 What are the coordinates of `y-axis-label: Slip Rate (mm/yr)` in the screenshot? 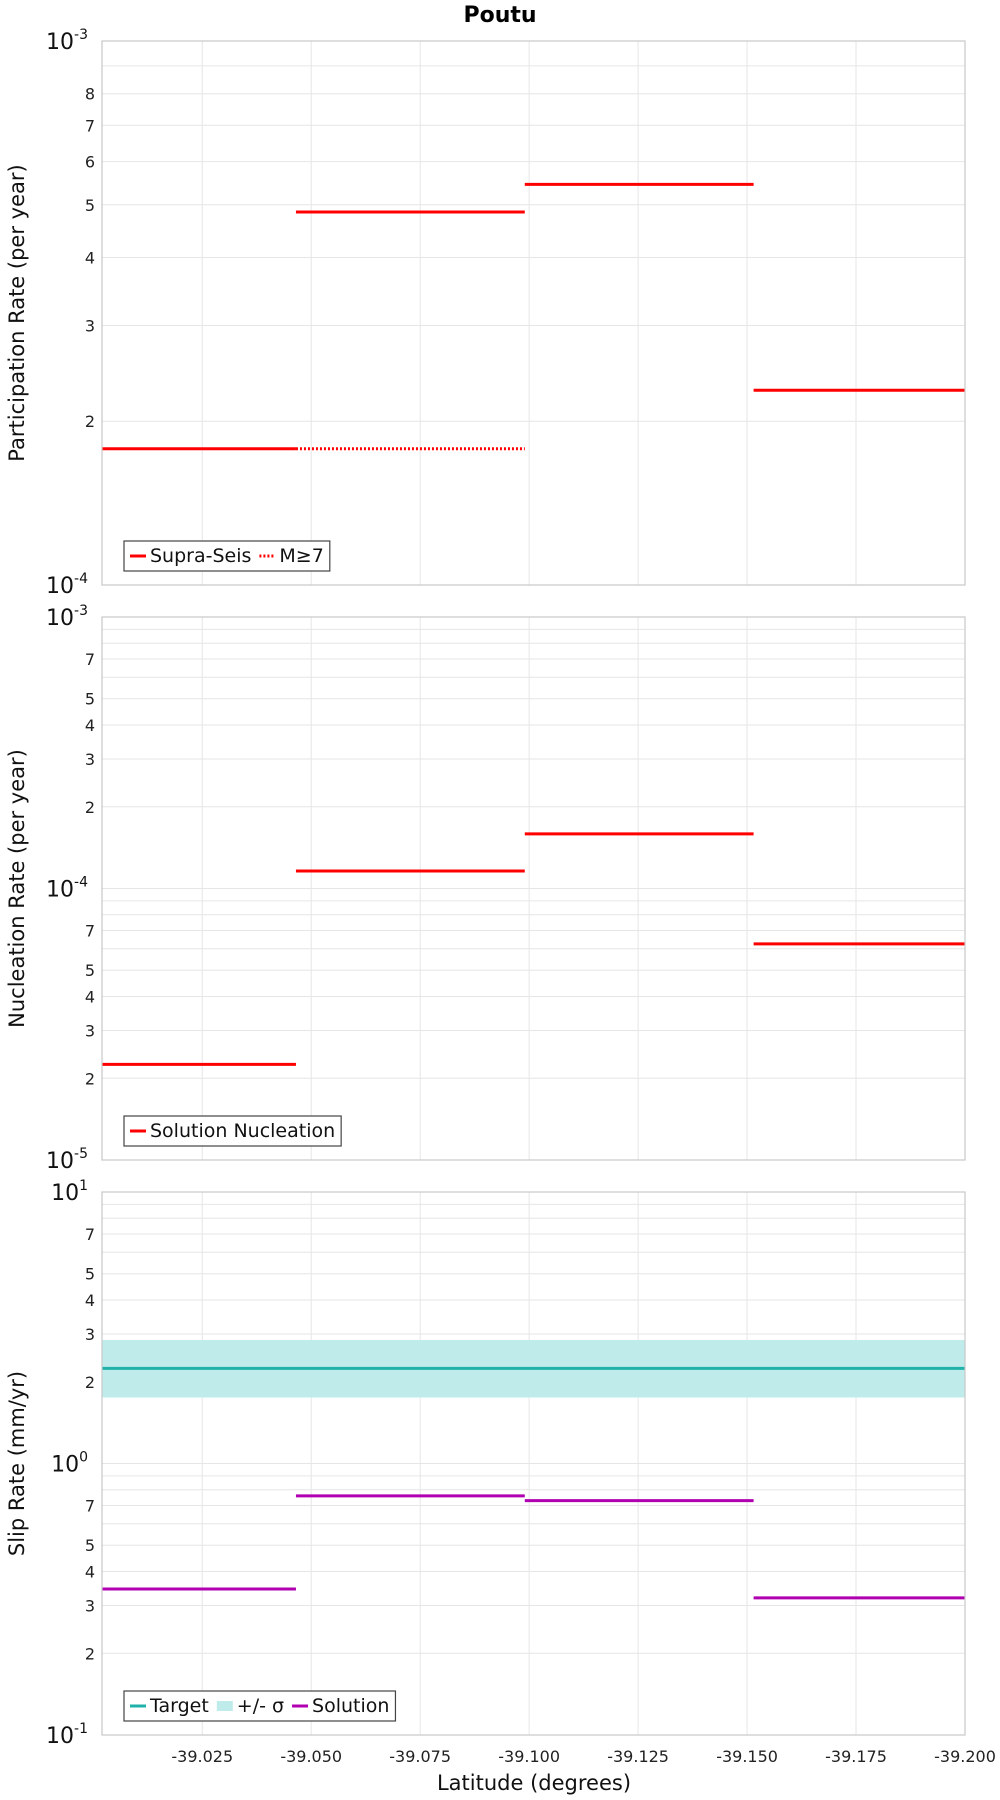 It's located at (17, 1463).